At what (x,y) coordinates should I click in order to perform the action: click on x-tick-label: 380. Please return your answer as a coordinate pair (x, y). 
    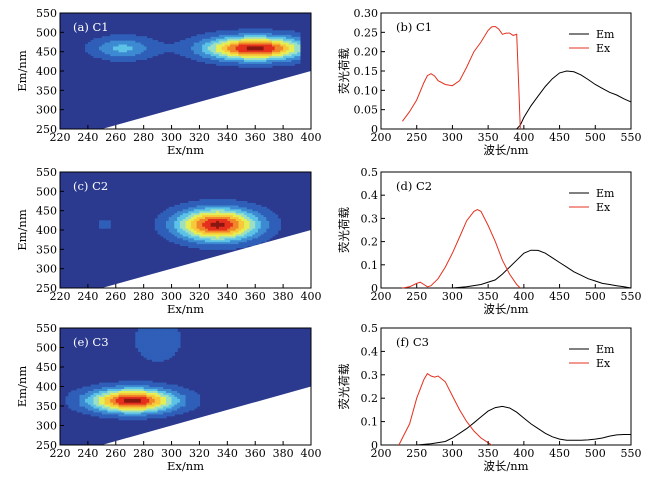
    Looking at the image, I should click on (283, 453).